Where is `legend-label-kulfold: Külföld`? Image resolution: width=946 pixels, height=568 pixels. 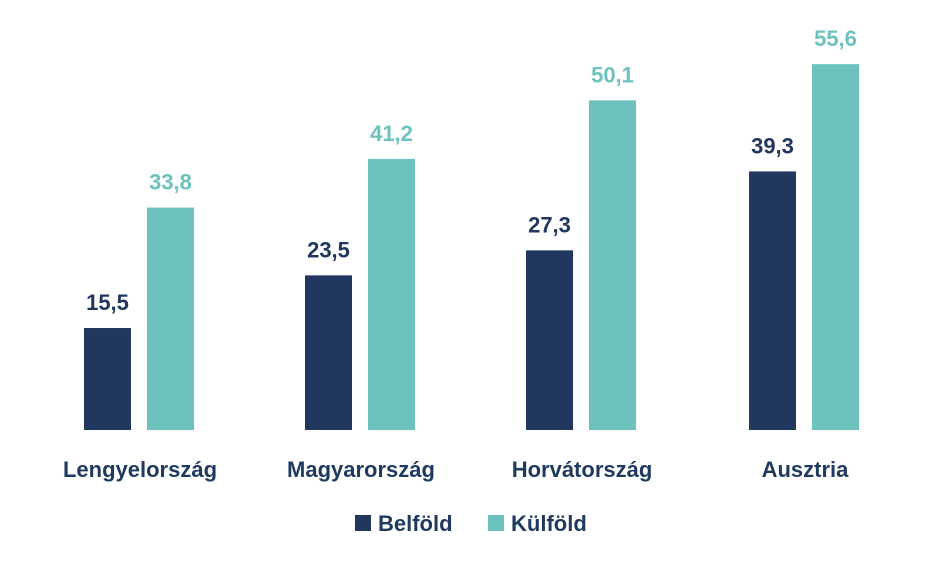 legend-label-kulfold: Külföld is located at coordinates (549, 523).